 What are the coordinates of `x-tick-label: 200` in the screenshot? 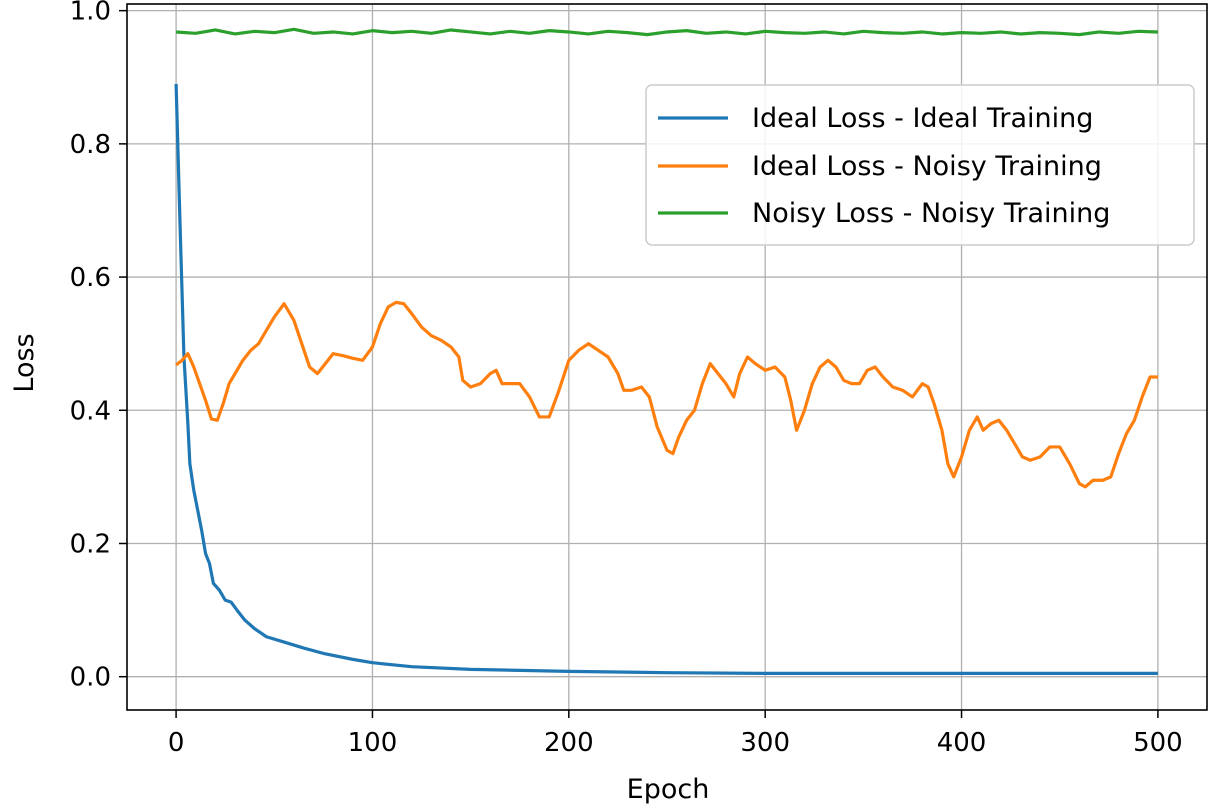 It's located at (569, 743).